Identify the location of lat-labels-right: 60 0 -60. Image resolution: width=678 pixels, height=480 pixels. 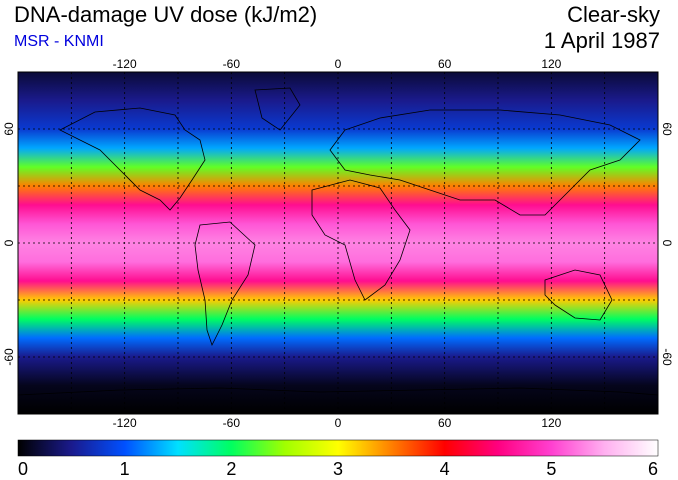
(667, 244).